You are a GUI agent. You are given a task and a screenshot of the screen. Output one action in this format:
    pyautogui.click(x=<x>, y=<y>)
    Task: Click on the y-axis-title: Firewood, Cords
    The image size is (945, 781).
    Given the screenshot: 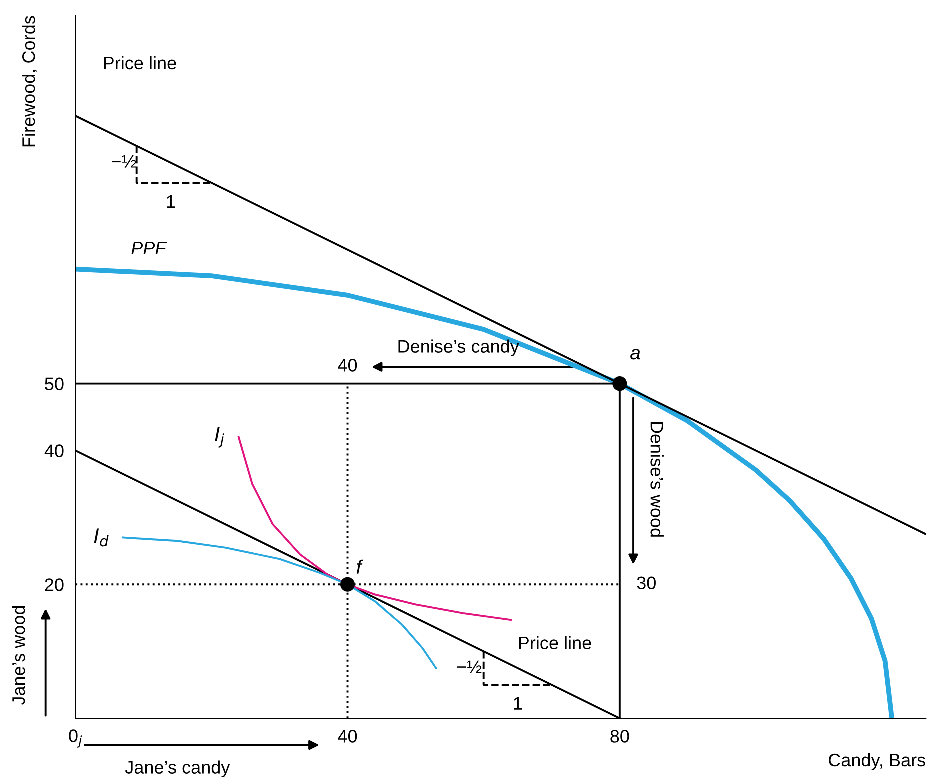 What is the action you would take?
    pyautogui.click(x=30, y=81)
    